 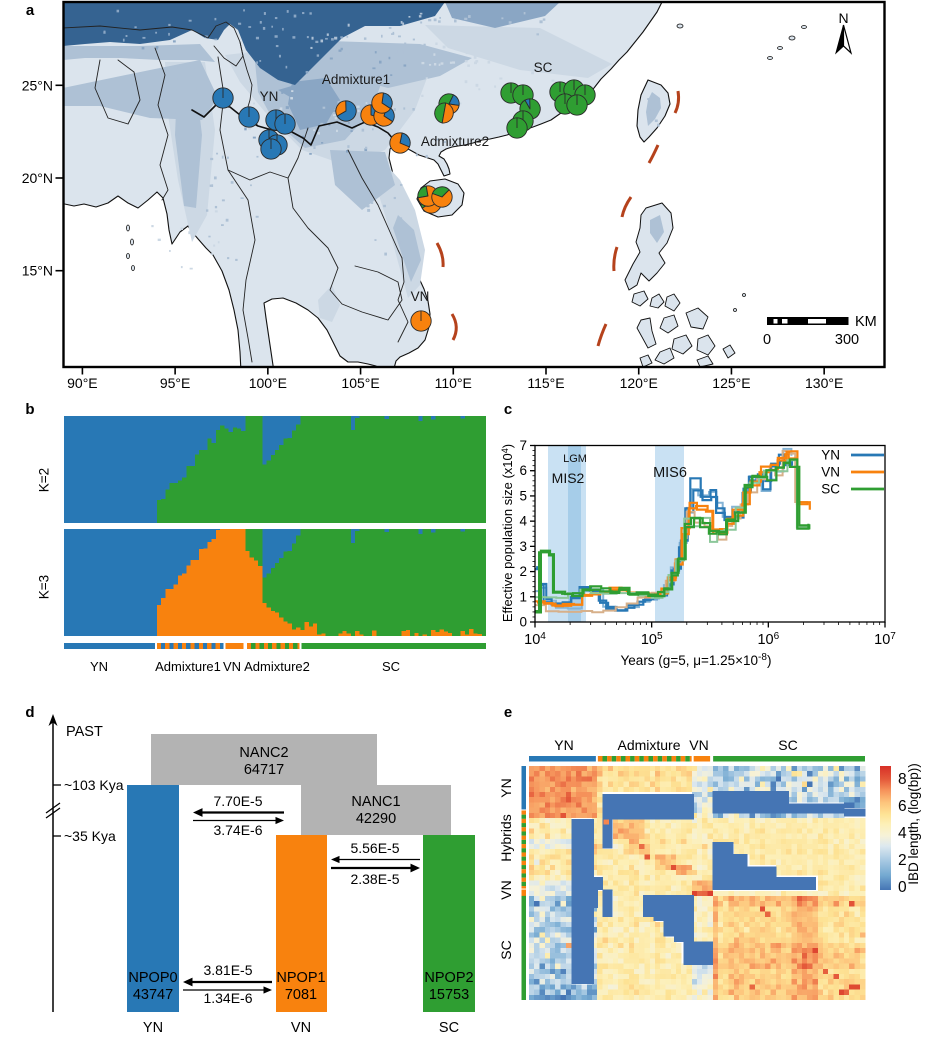 What do you see at coordinates (84, 732) in the screenshot?
I see `svg-text: PAST` at bounding box center [84, 732].